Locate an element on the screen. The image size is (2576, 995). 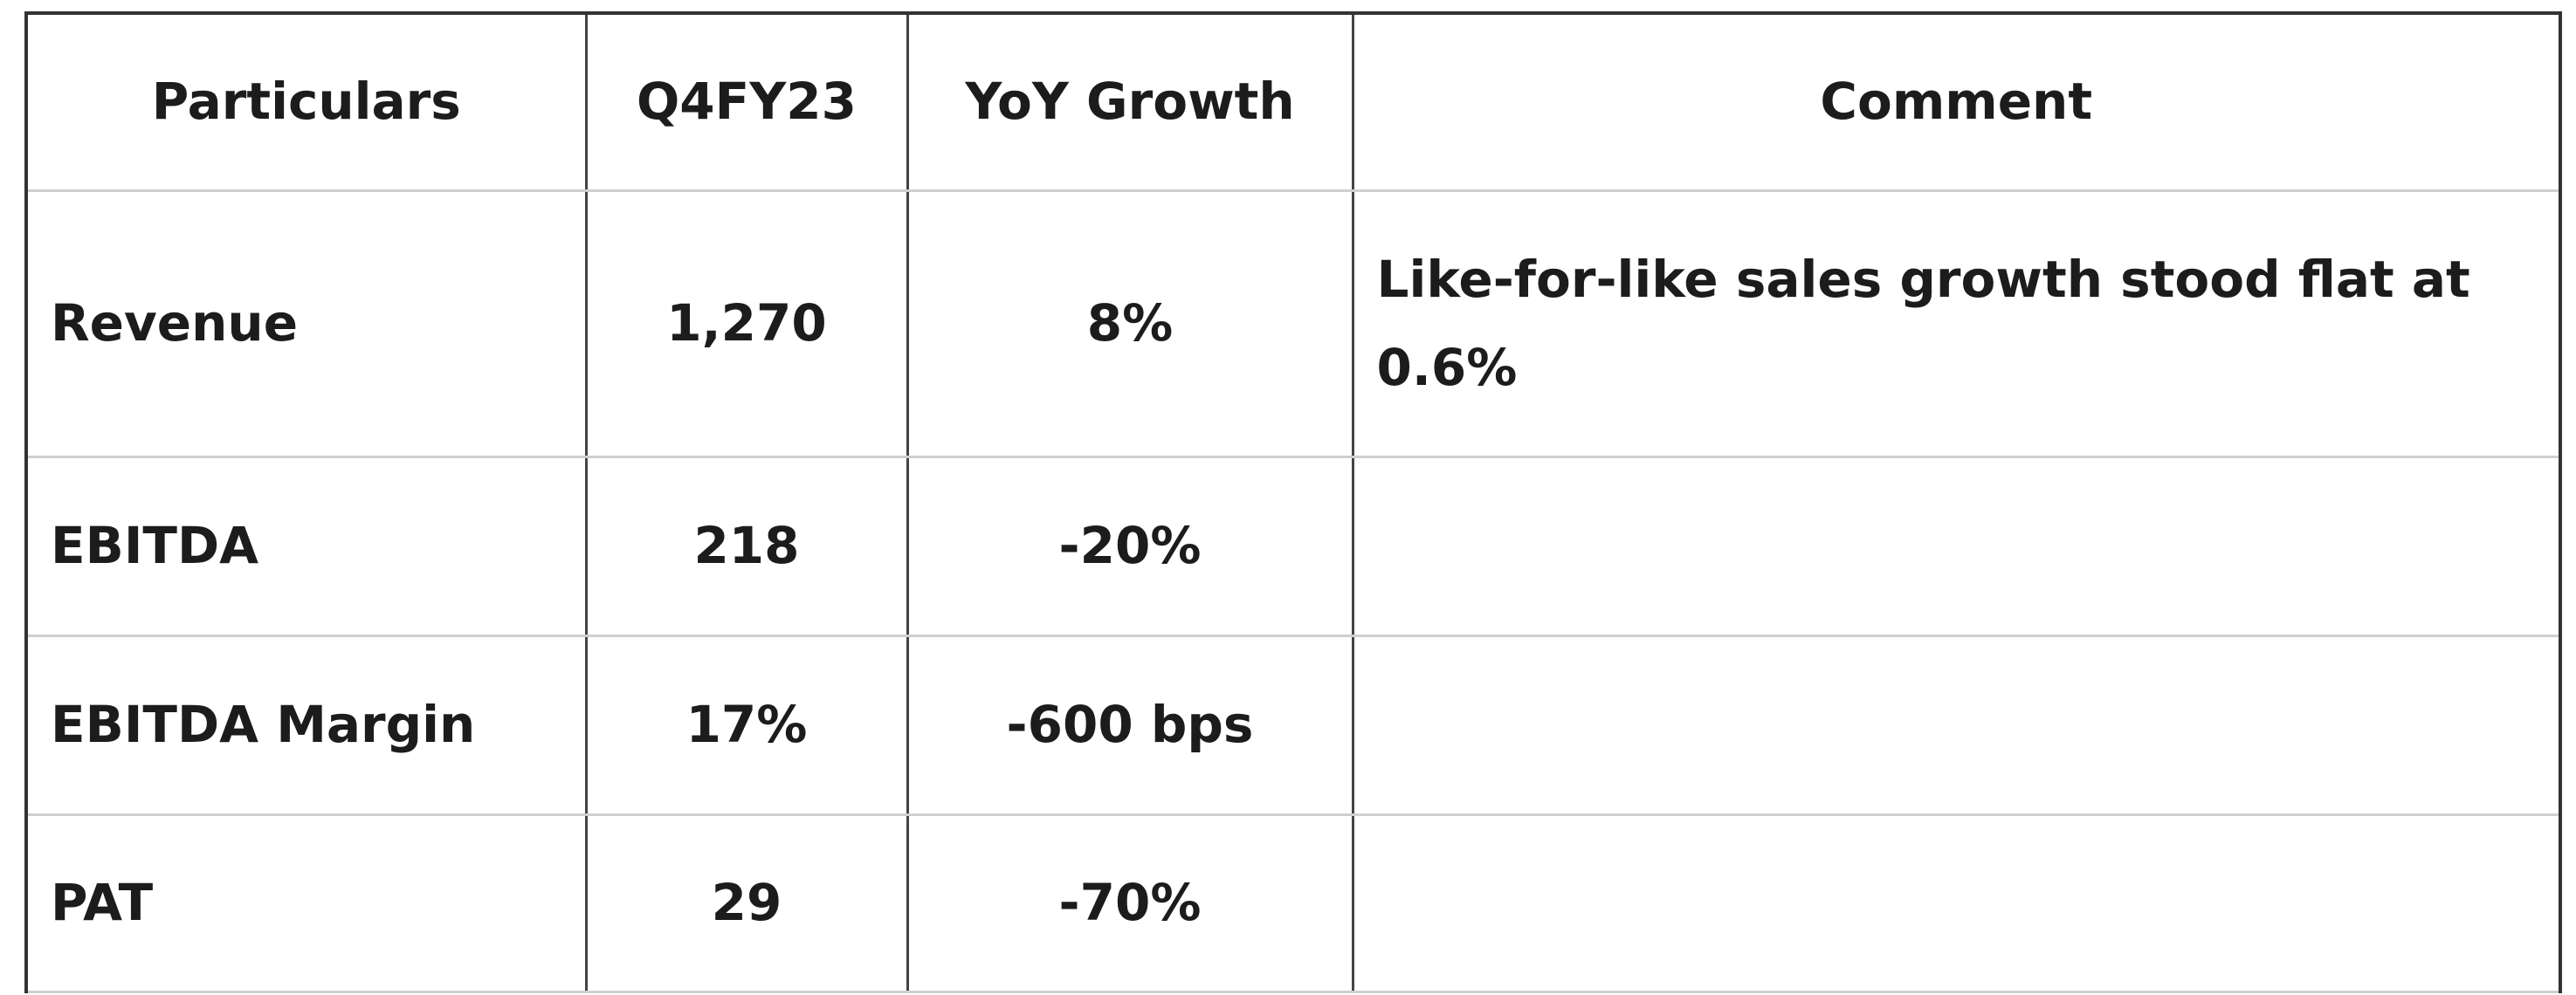
table-cell: EBITDA Margin is located at coordinates (306, 726).